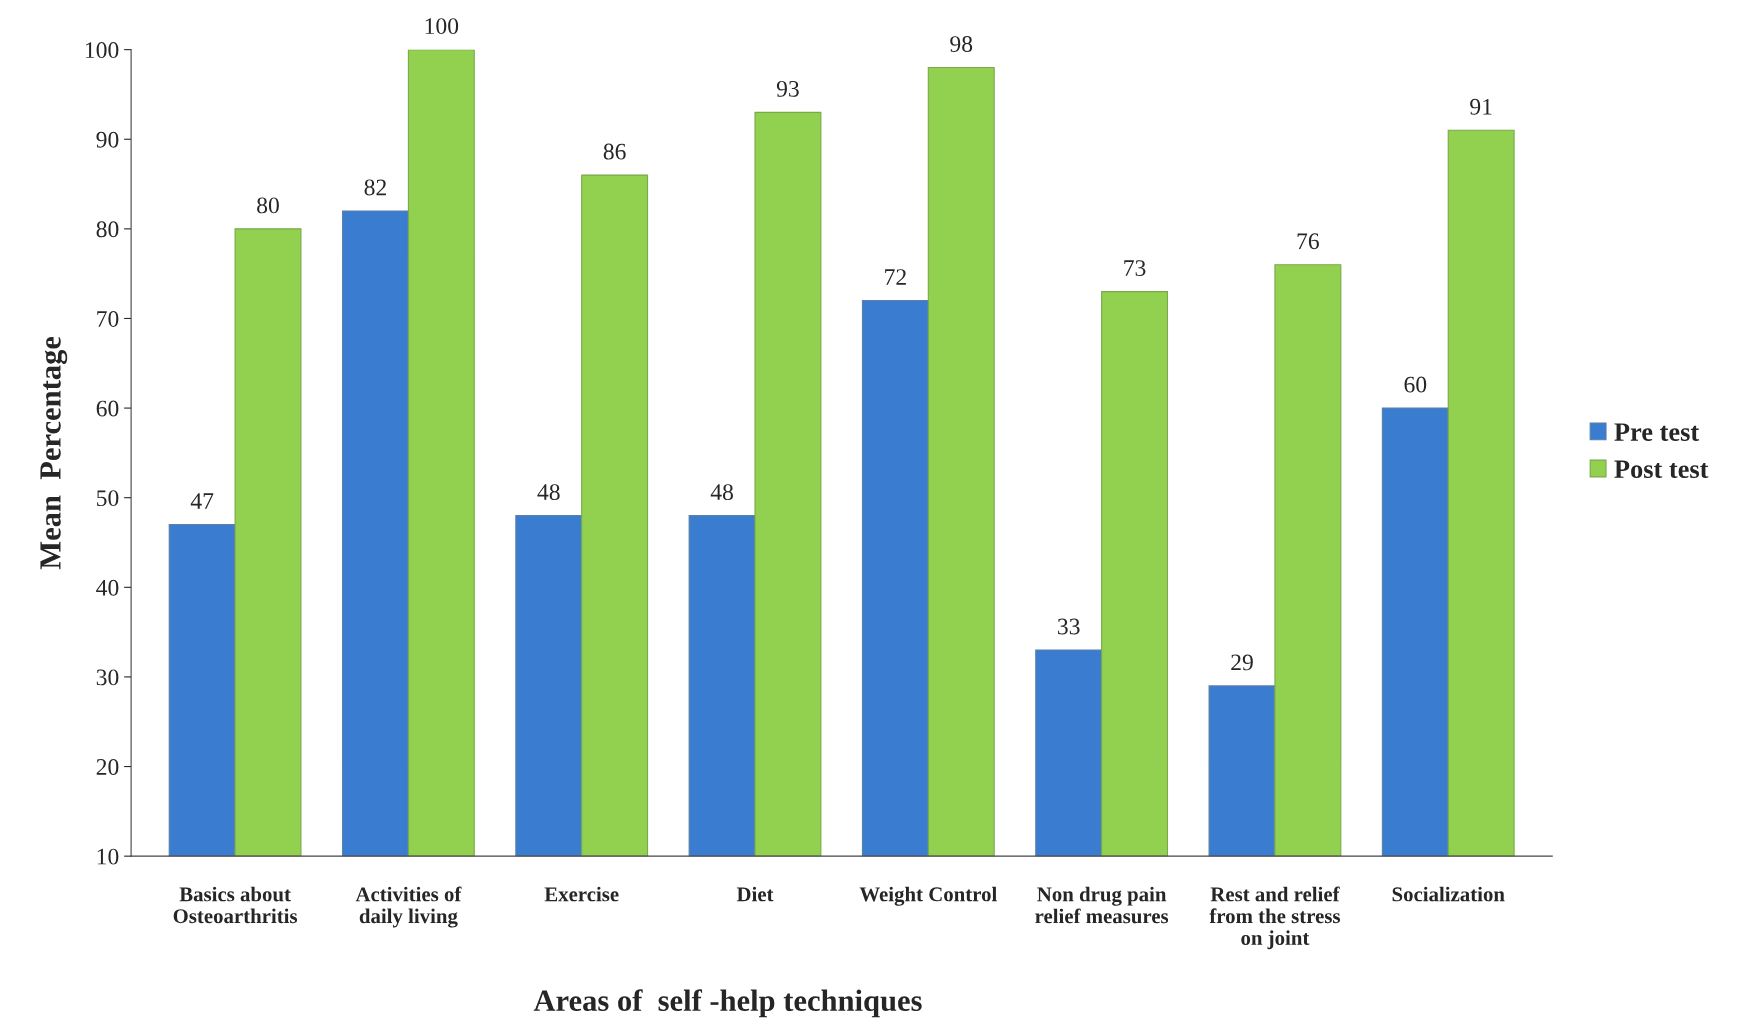  What do you see at coordinates (202, 501) in the screenshot?
I see `data-label: 47` at bounding box center [202, 501].